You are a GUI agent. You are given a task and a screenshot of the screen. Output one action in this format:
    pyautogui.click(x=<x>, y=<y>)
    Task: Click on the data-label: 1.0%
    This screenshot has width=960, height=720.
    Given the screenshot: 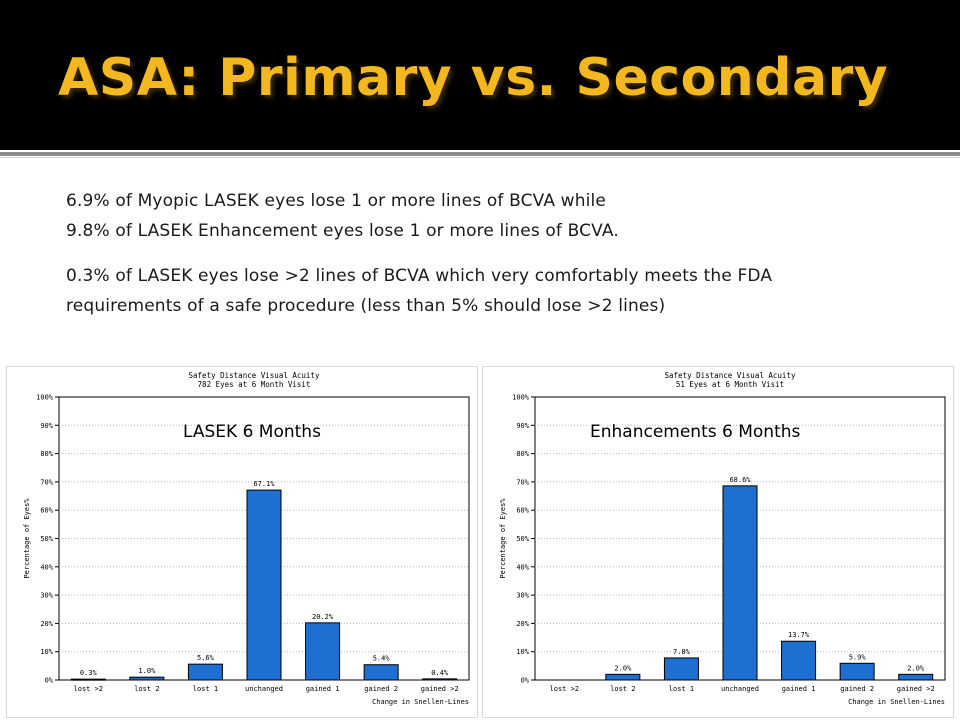 What is the action you would take?
    pyautogui.click(x=147, y=671)
    